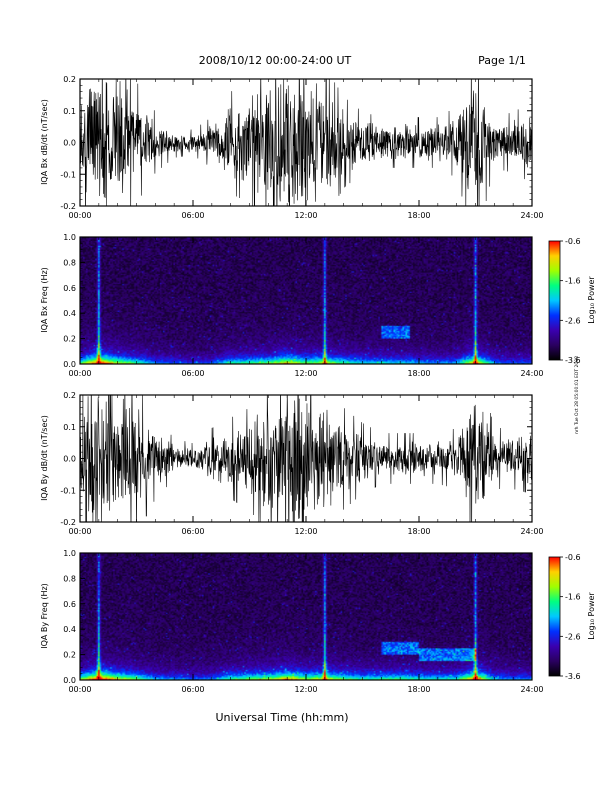 This screenshot has width=612, height=792. Describe the element at coordinates (44, 616) in the screenshot. I see `y-axis-label: IQA By Freq (Hz)` at that location.